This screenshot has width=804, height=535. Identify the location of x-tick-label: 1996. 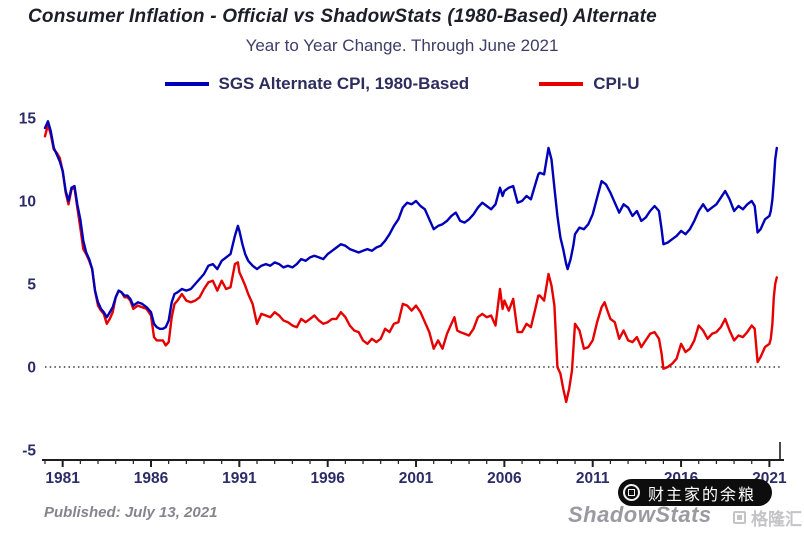
(327, 478).